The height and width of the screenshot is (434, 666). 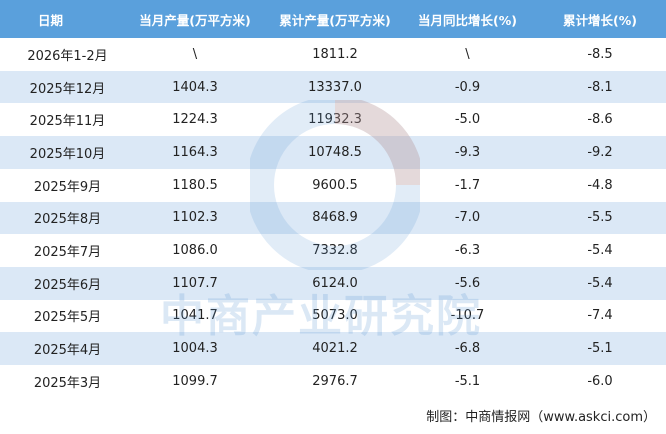 I want to click on table-cell: 5073.0, so click(x=335, y=316).